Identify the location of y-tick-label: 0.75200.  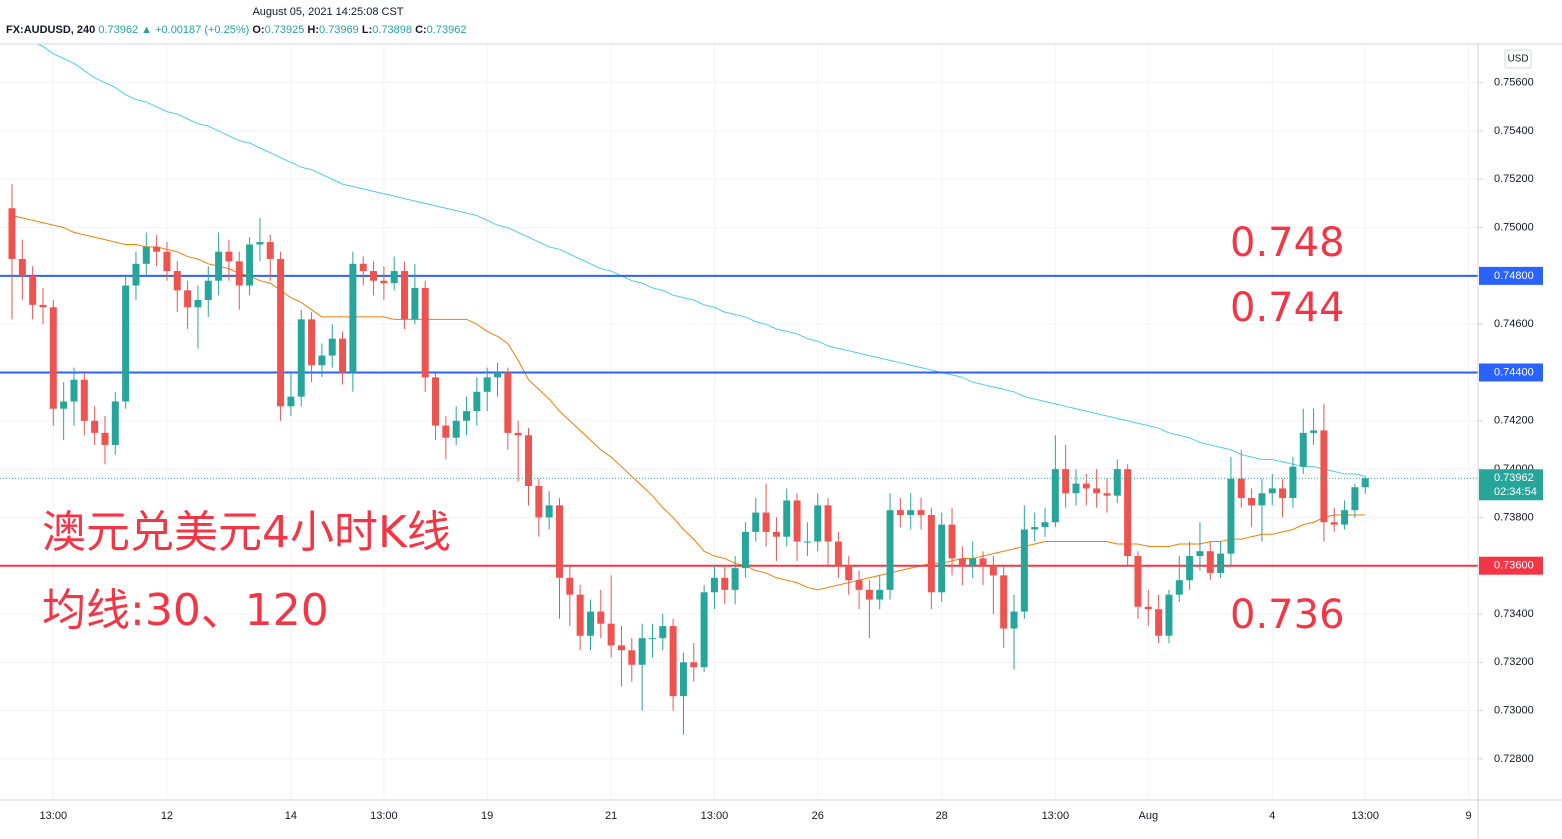
(1514, 179).